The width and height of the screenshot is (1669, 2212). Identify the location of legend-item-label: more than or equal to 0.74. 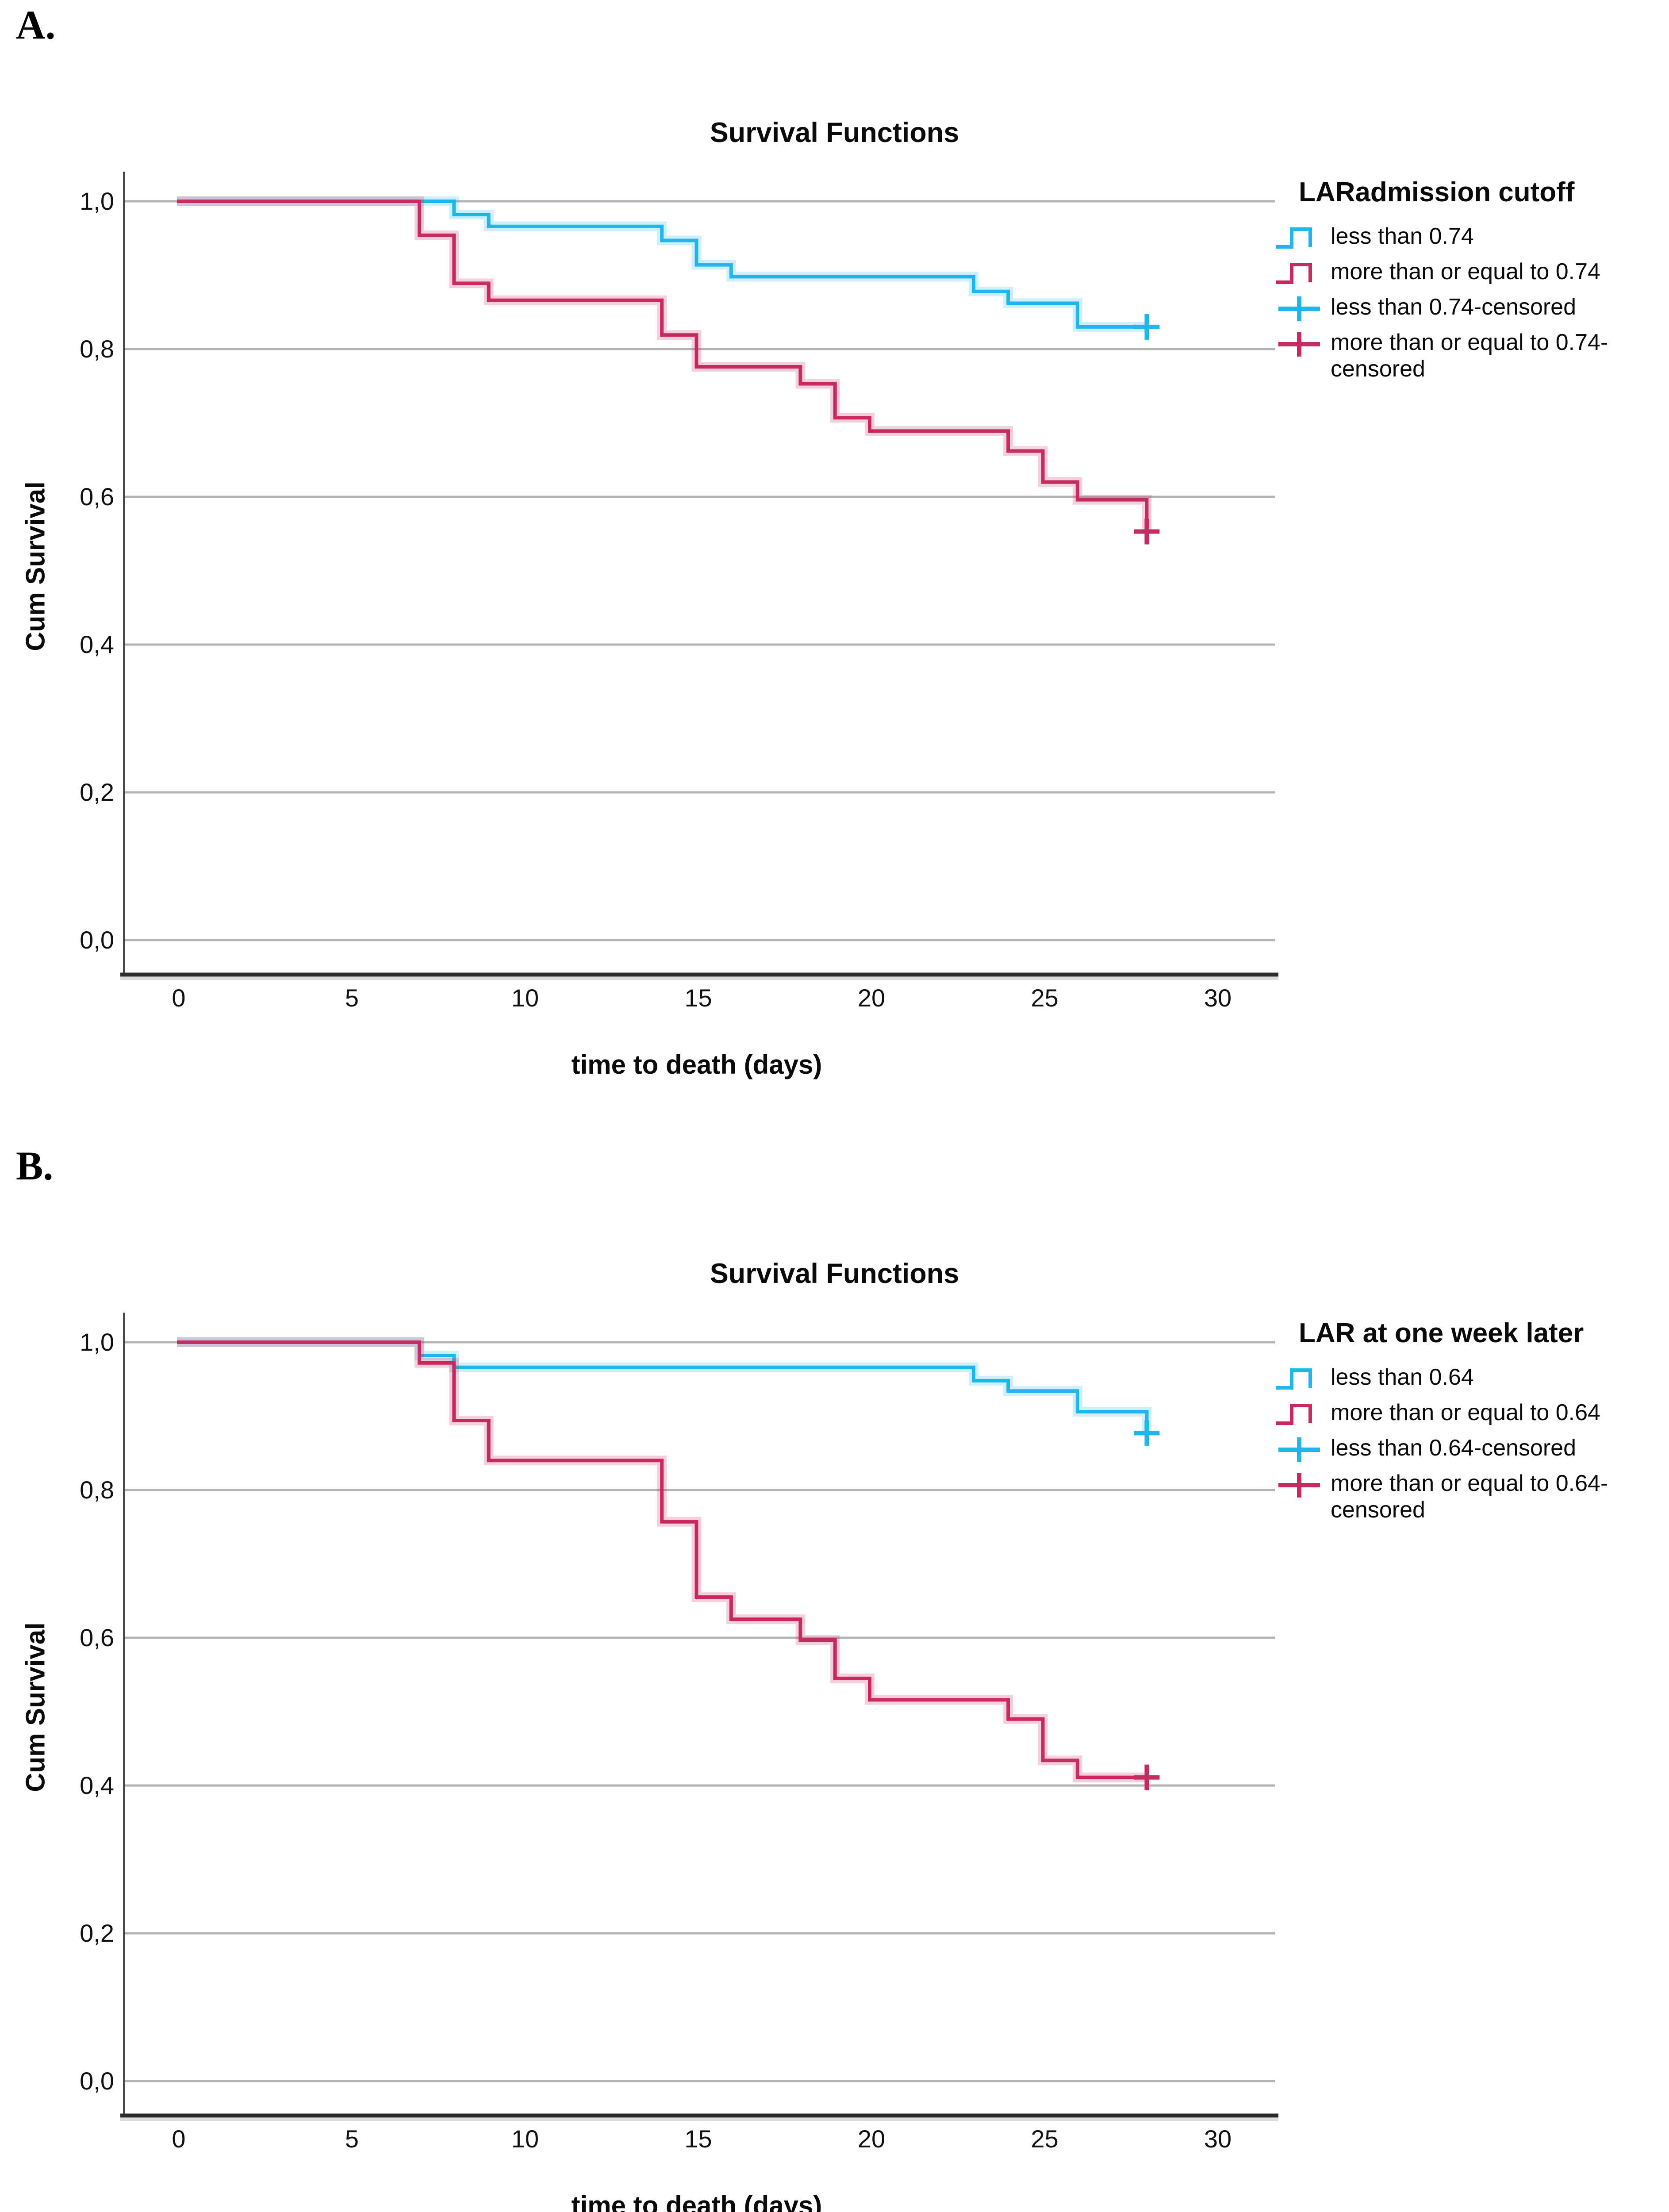
(1465, 272).